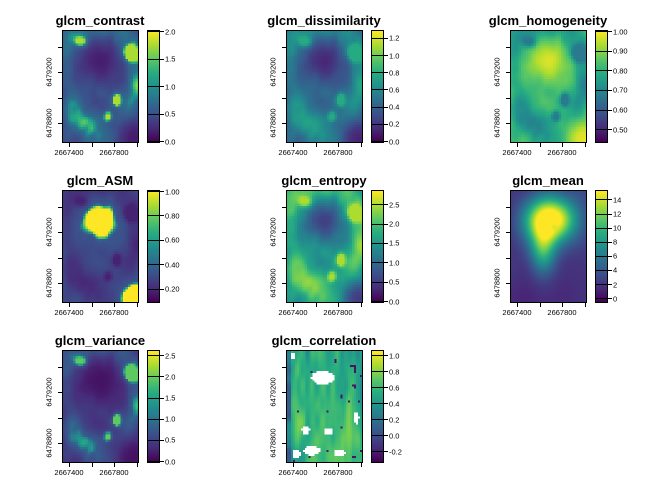 This screenshot has height=480, width=672. I want to click on panel-title: glcm_correlation, so click(324, 340).